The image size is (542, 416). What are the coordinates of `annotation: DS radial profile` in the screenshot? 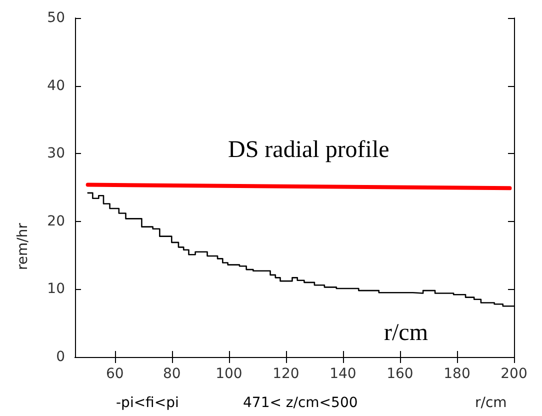 It's located at (309, 150).